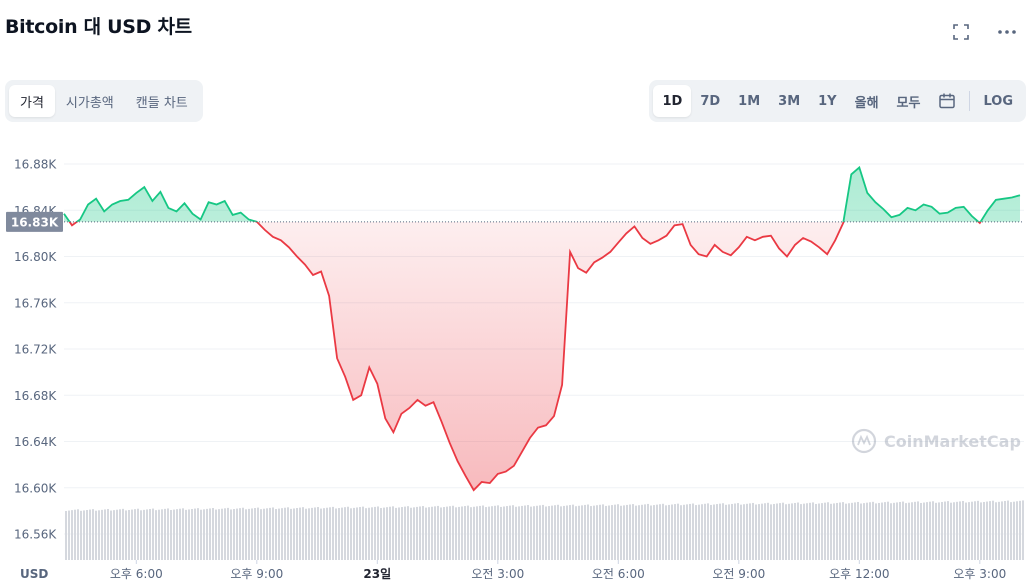  What do you see at coordinates (32, 101) in the screenshot?
I see `tab-price: 가격` at bounding box center [32, 101].